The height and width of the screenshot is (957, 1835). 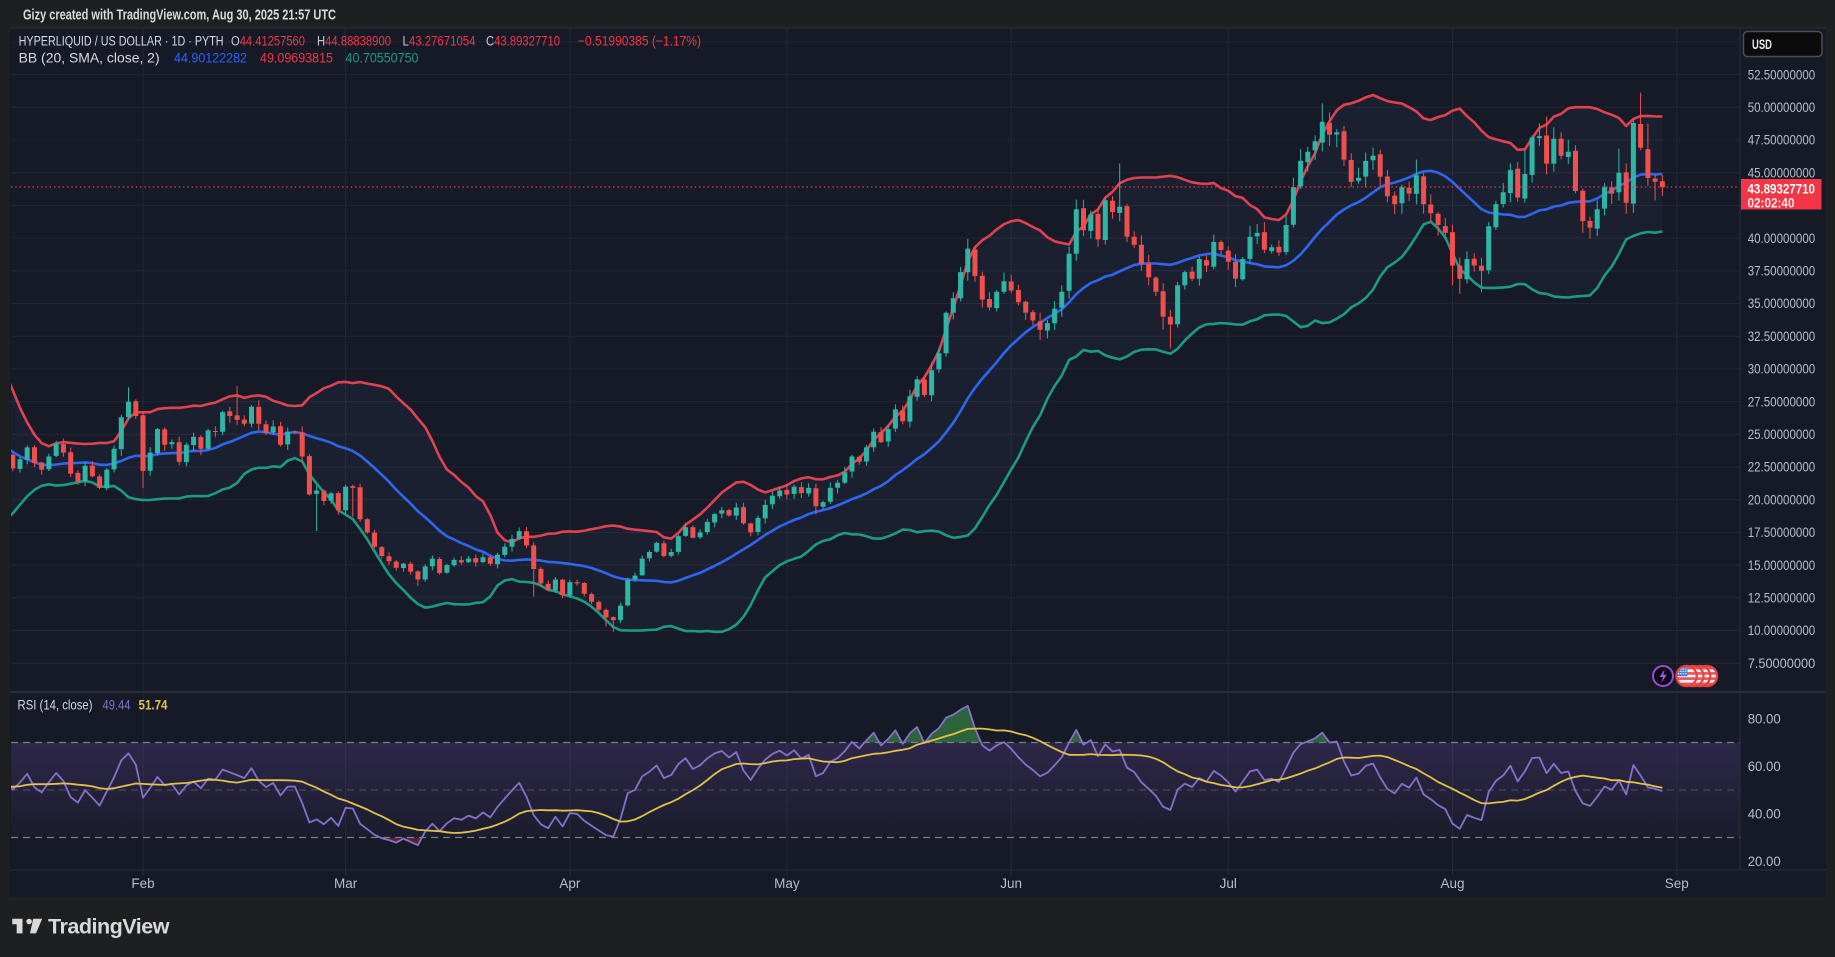 I want to click on svg-text: 32.50000000, so click(x=1782, y=336).